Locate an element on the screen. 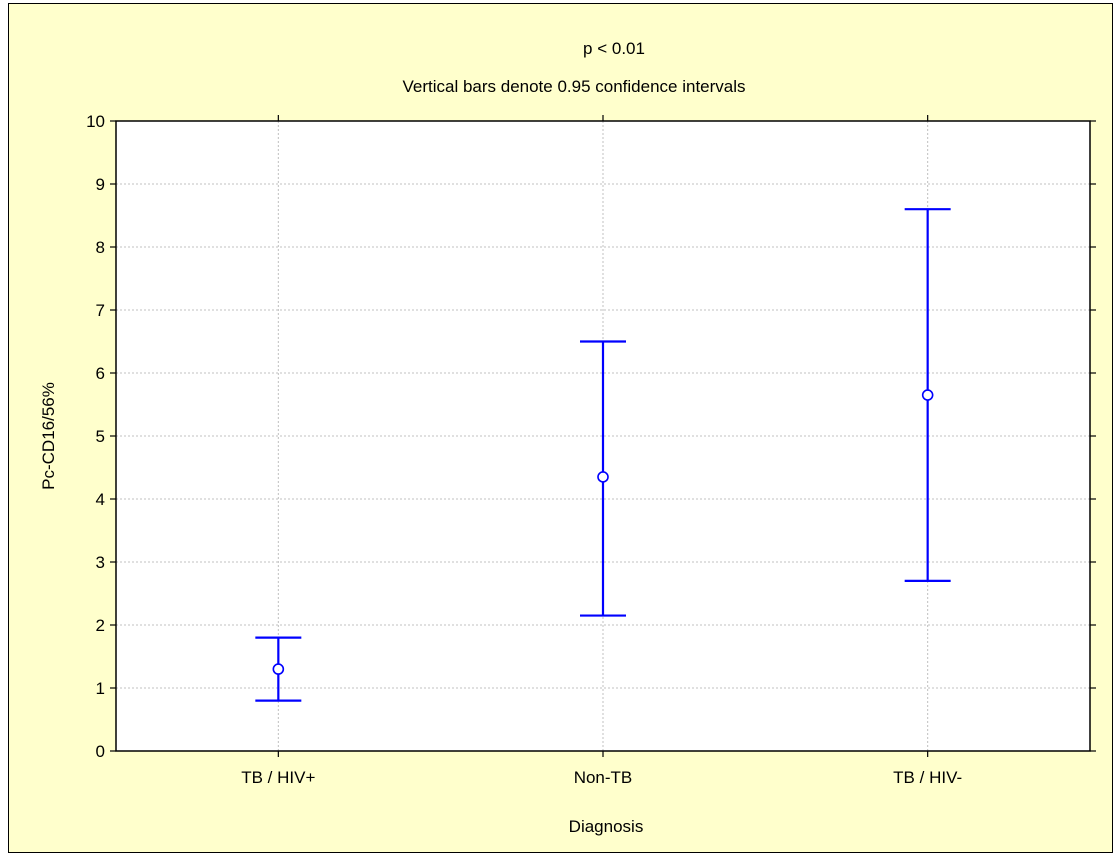 This screenshot has width=1117, height=857. y-tick-label: 7 is located at coordinates (100, 310).